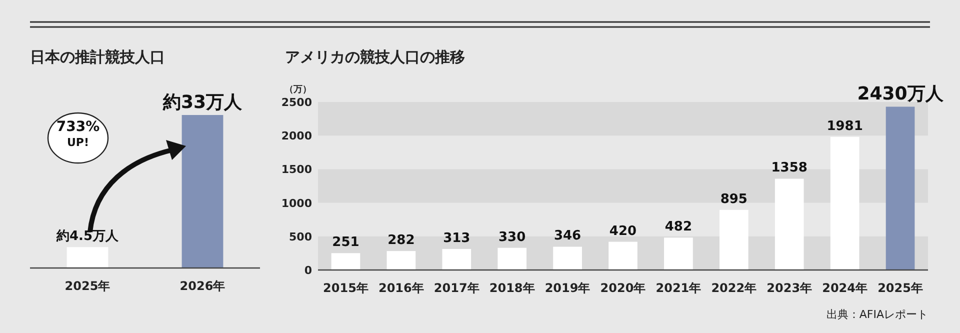  Describe the element at coordinates (298, 90) in the screenshot. I see `y-axis-title: （万）` at that location.